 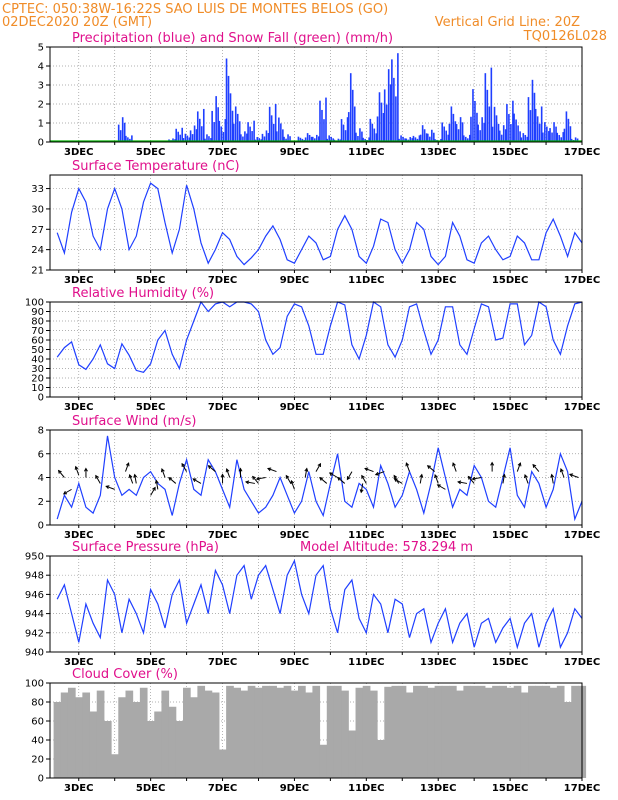 I want to click on x-tick-label: 15DEC, so click(x=510, y=788).